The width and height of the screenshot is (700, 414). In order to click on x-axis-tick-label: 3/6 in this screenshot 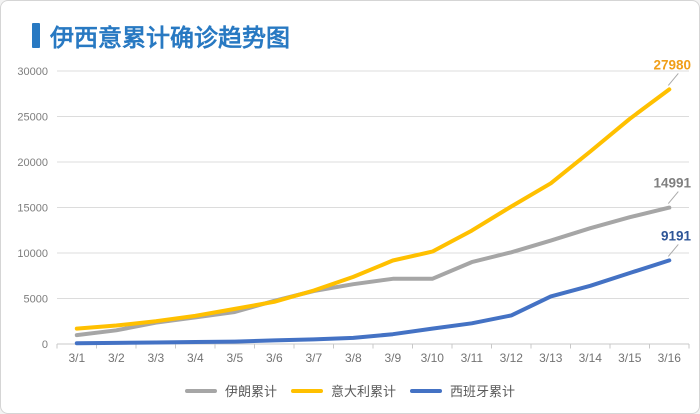, I will do `click(274, 358)`.